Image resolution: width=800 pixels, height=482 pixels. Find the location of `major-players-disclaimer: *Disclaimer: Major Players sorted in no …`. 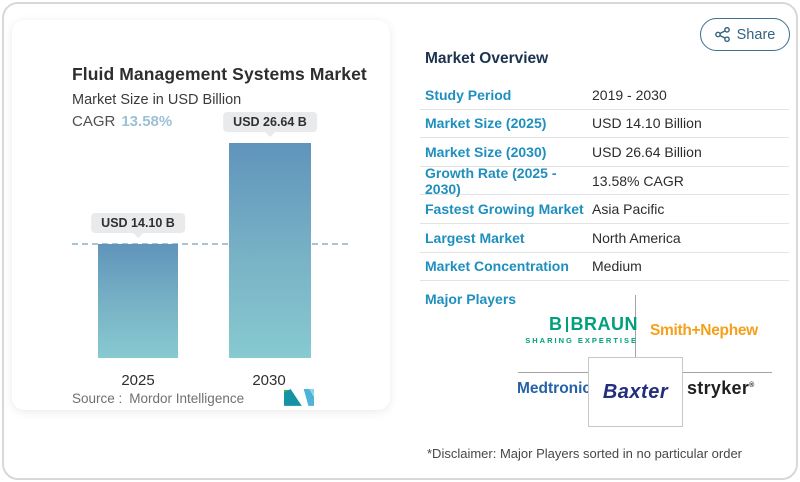

major-players-disclaimer: *Disclaimer: Major Players sorted in no … is located at coordinates (585, 453).